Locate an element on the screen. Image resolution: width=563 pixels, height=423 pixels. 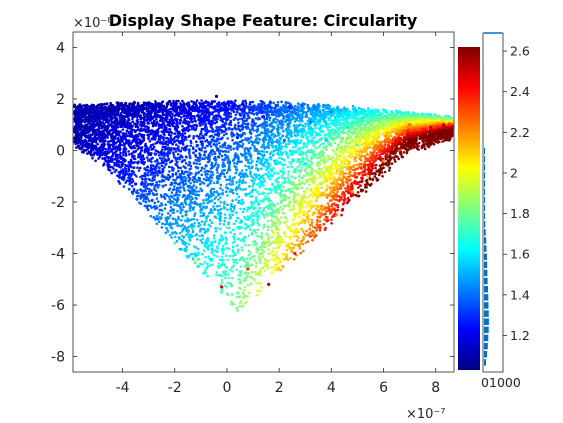
colorbar-tick-label: 2 is located at coordinates (514, 172).